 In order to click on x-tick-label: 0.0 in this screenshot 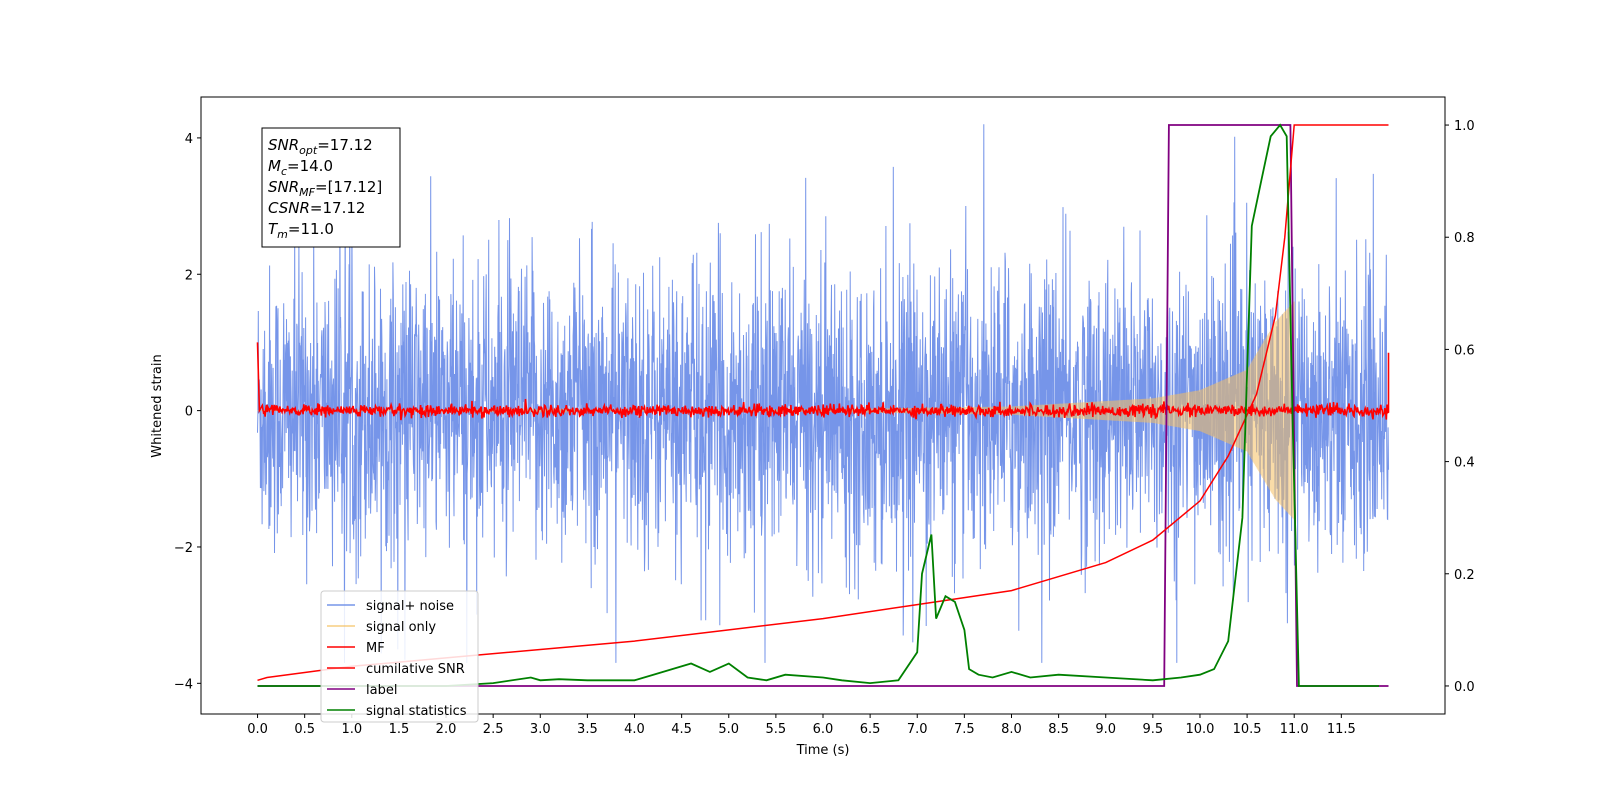, I will do `click(257, 729)`.